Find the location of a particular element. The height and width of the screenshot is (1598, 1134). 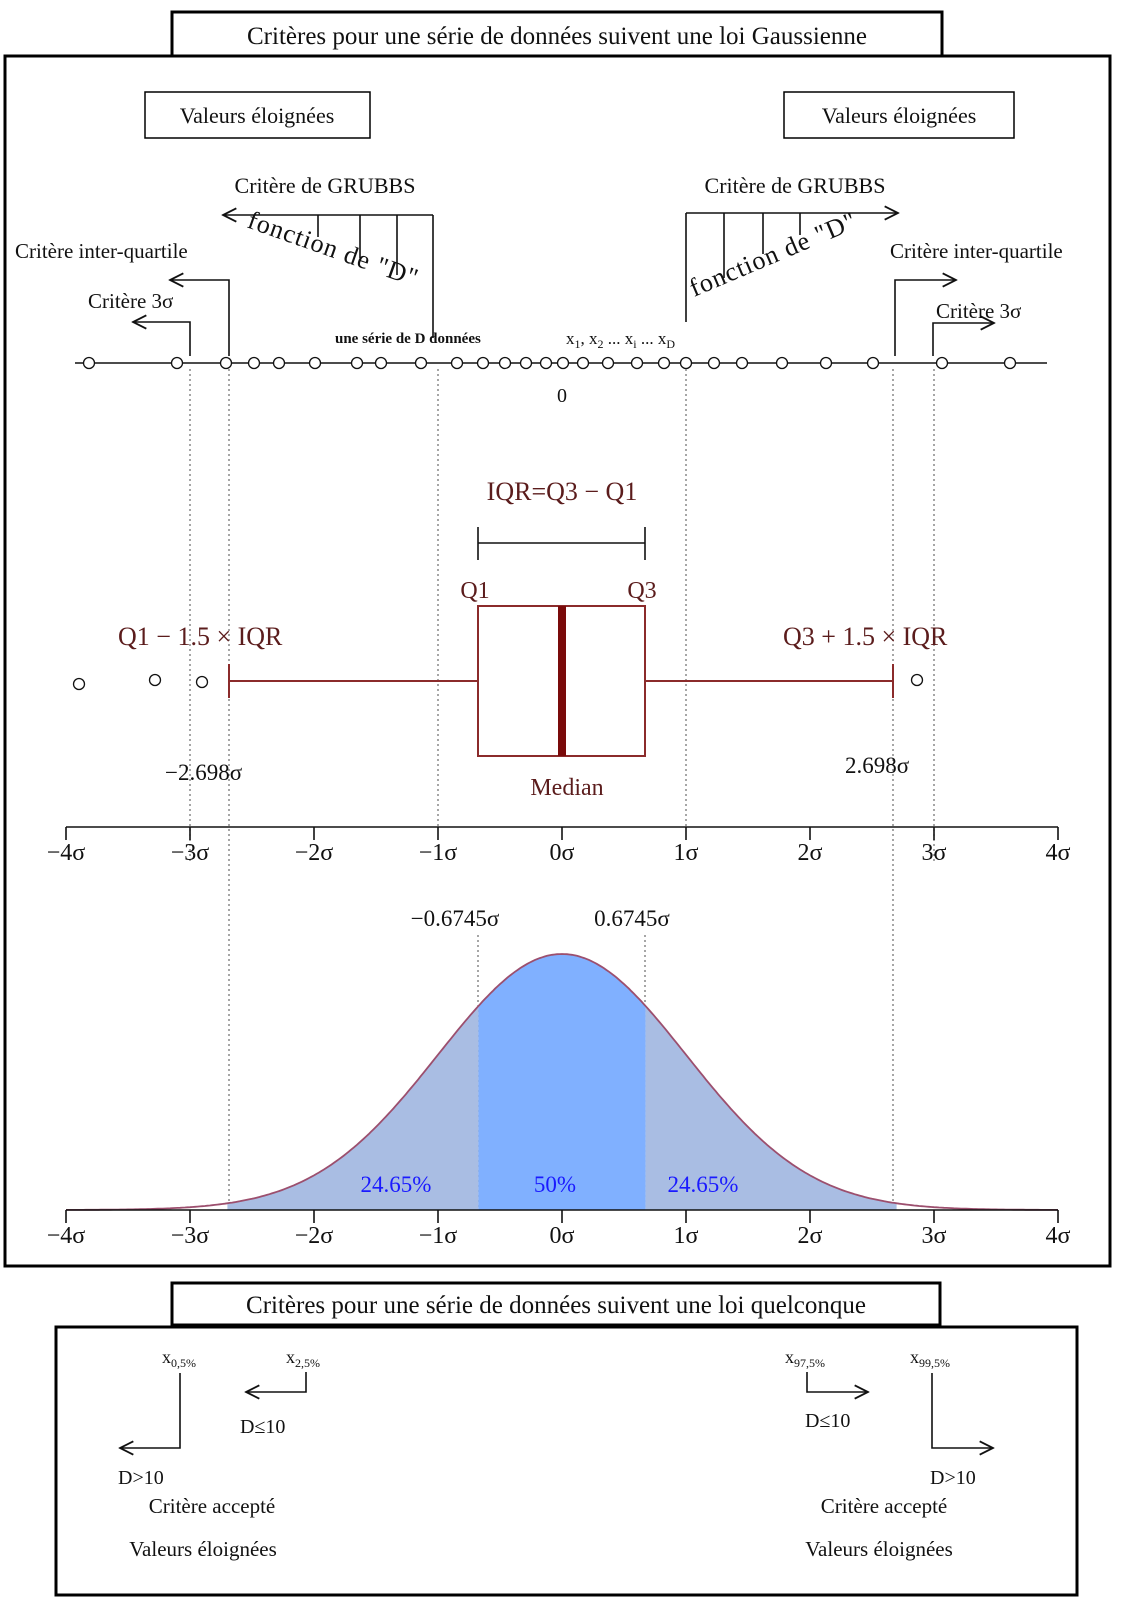

series-var-subscript: i is located at coordinates (635, 344).